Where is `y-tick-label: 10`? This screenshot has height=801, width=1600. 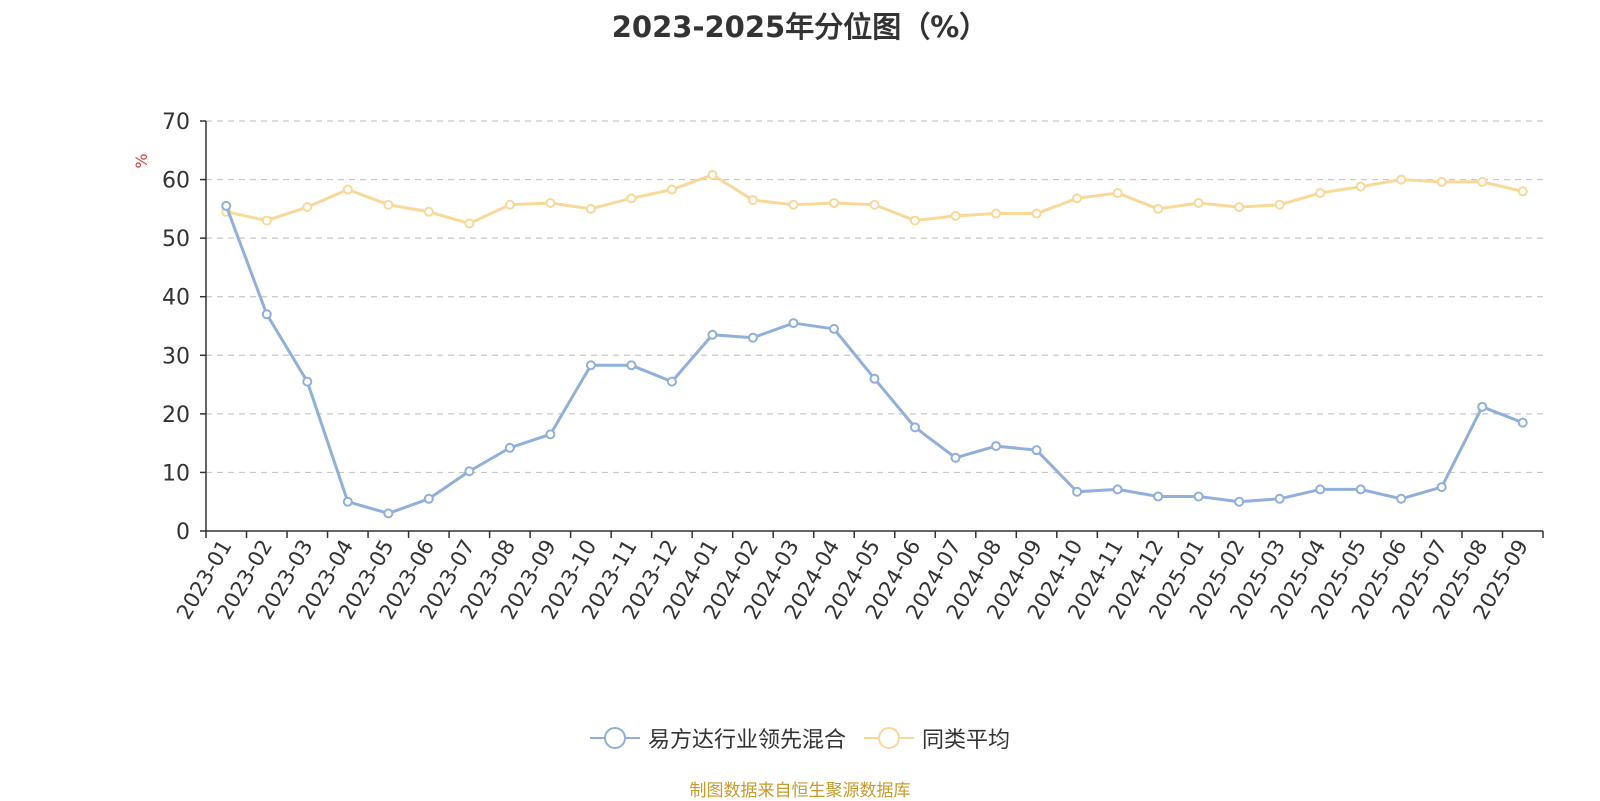
y-tick-label: 10 is located at coordinates (176, 473).